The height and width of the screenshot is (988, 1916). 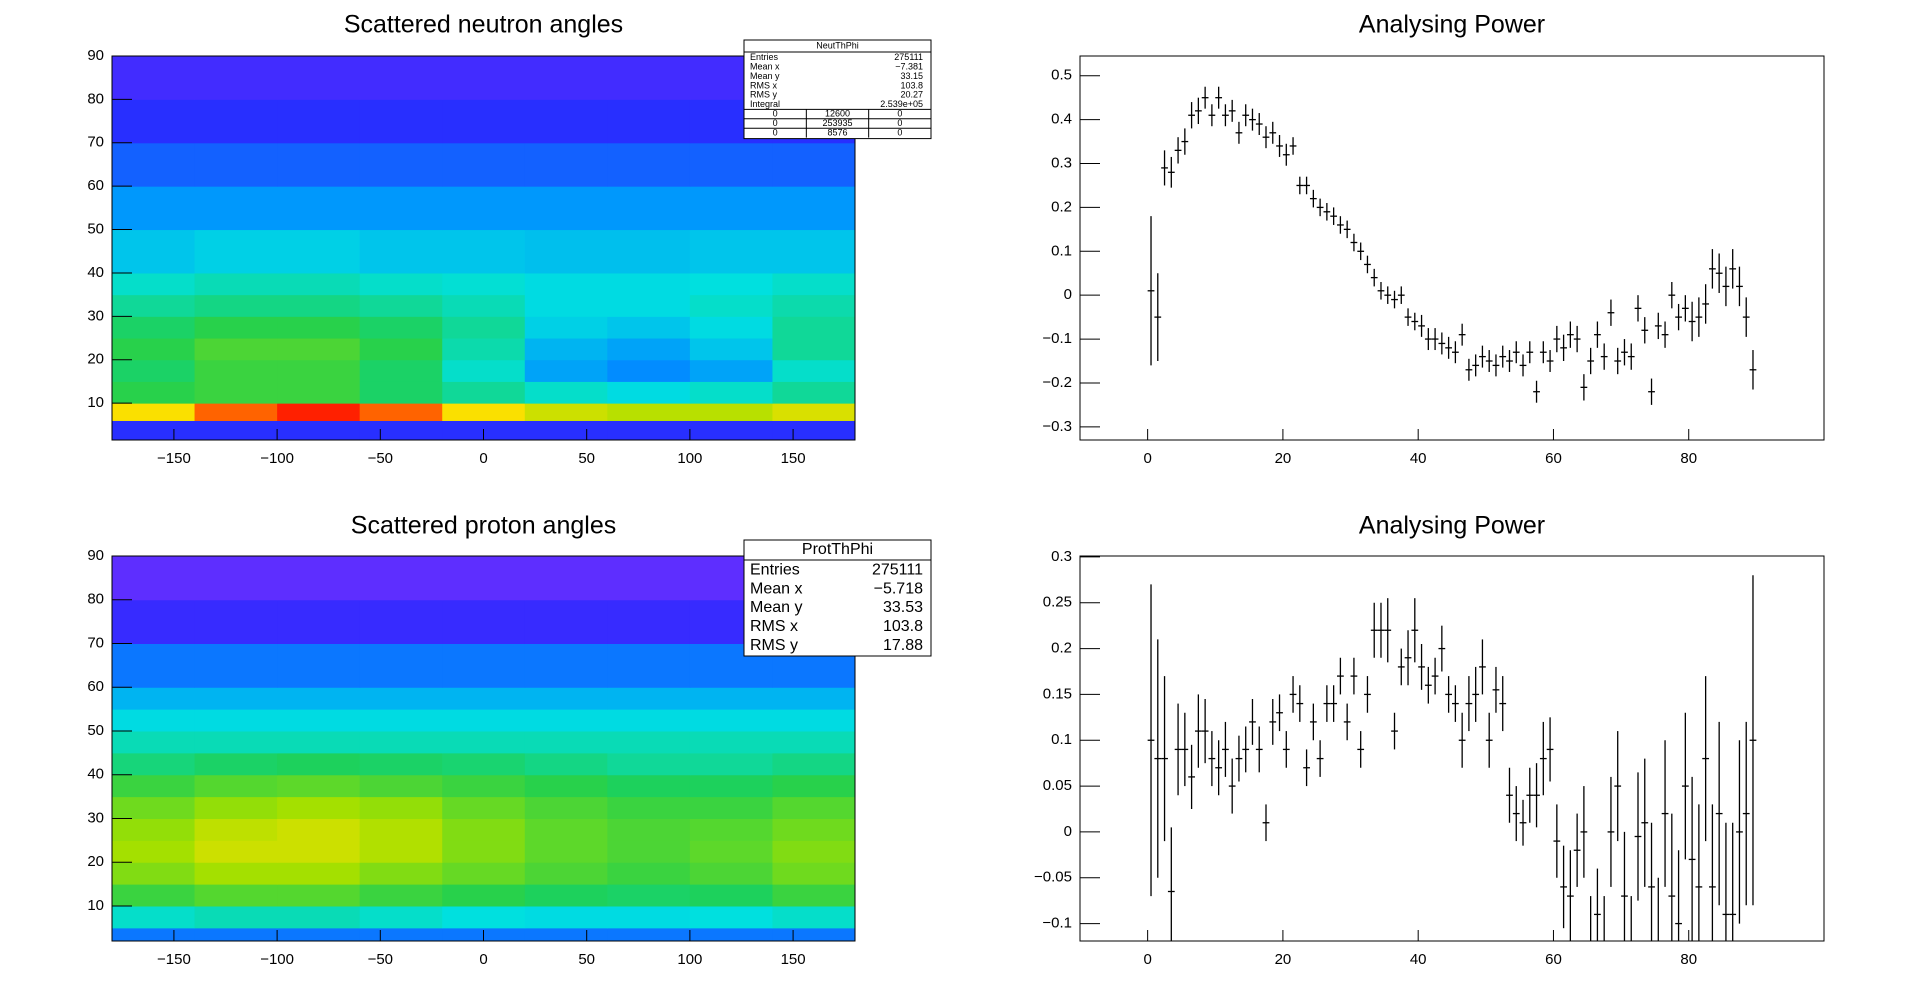 I want to click on stats-cell: 8576, so click(x=837, y=132).